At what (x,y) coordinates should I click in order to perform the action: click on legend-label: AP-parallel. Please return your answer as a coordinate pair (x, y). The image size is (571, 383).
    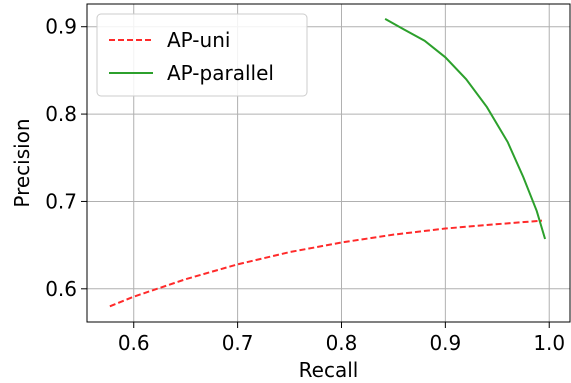
    Looking at the image, I should click on (220, 73).